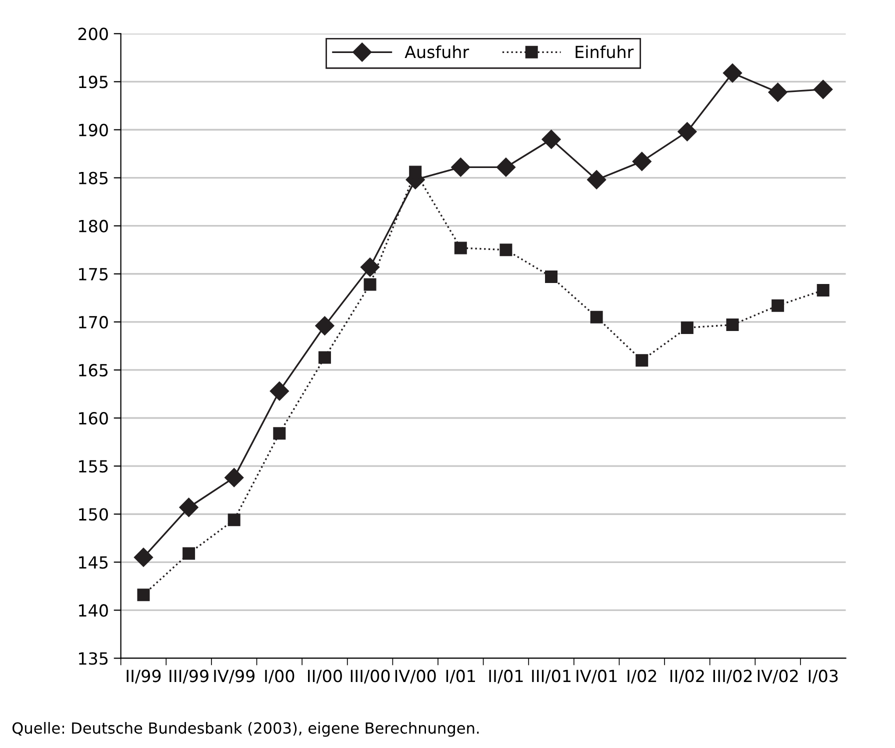  Describe the element at coordinates (93, 274) in the screenshot. I see `y-tick-label: 175` at that location.